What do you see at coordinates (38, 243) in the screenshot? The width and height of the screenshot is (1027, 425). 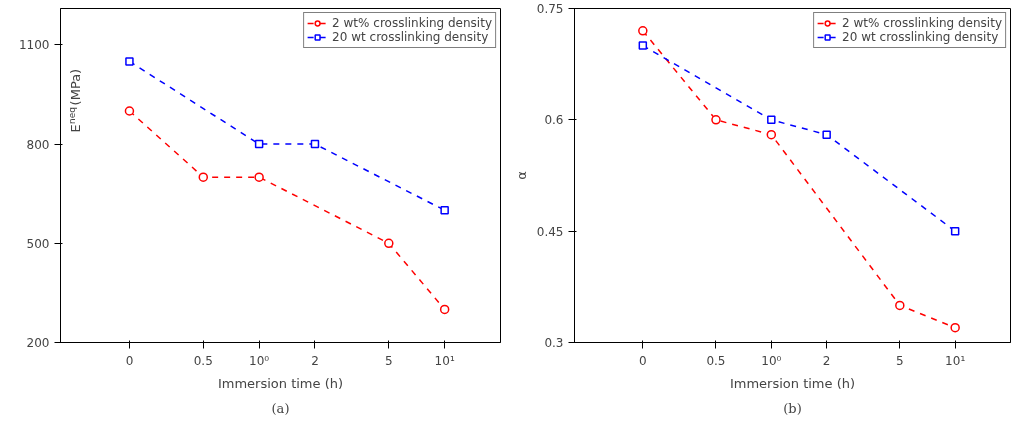 I see `y-tick-label: 500` at bounding box center [38, 243].